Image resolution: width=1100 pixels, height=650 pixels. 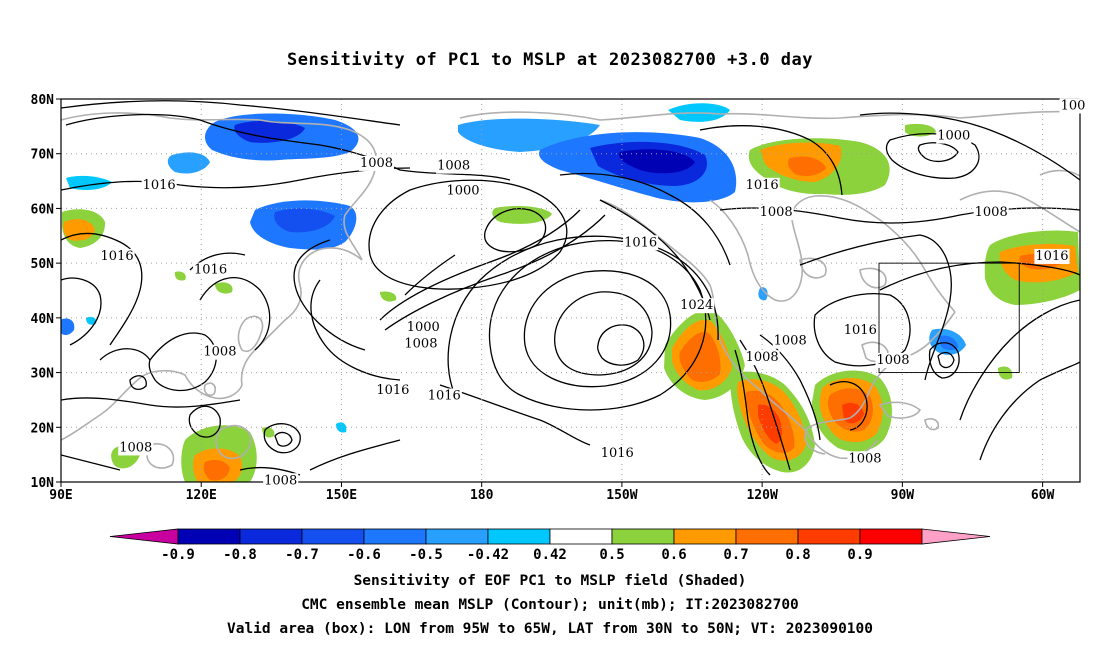 I want to click on lon-tick-label: 150W, so click(x=621, y=495).